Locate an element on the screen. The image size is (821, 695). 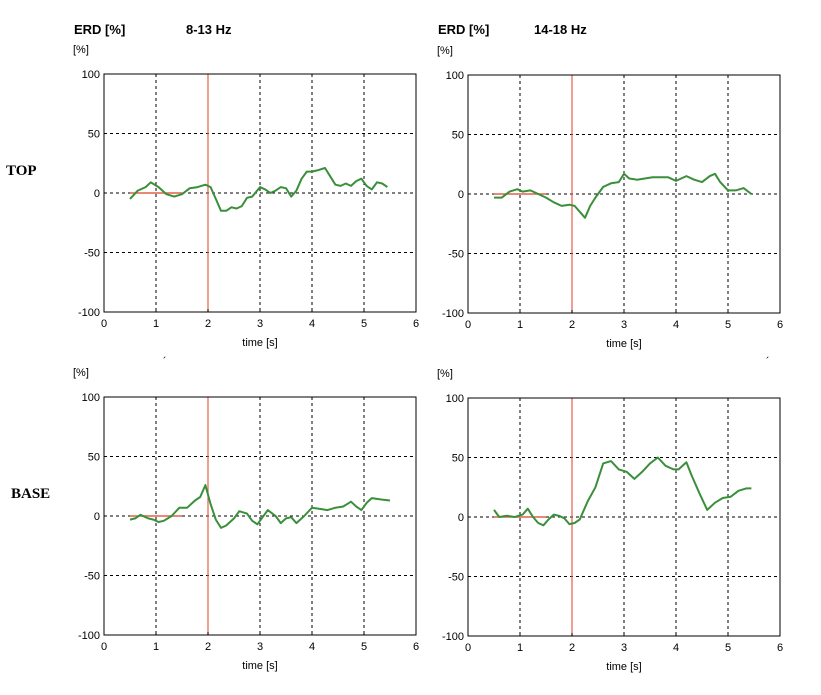
header-right-label: ERD [%] is located at coordinates (464, 29).